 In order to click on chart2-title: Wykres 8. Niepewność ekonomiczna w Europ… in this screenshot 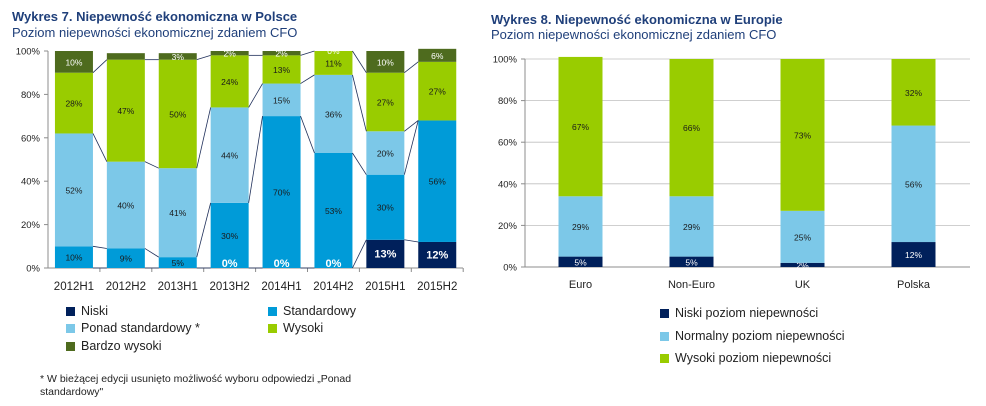, I will do `click(637, 19)`.